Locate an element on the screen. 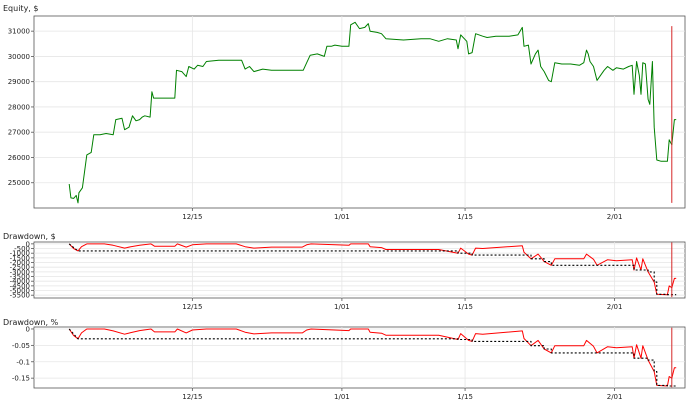 The width and height of the screenshot is (690, 400). drawdown-dollar-y-tick-label: 0 is located at coordinates (28, 244).